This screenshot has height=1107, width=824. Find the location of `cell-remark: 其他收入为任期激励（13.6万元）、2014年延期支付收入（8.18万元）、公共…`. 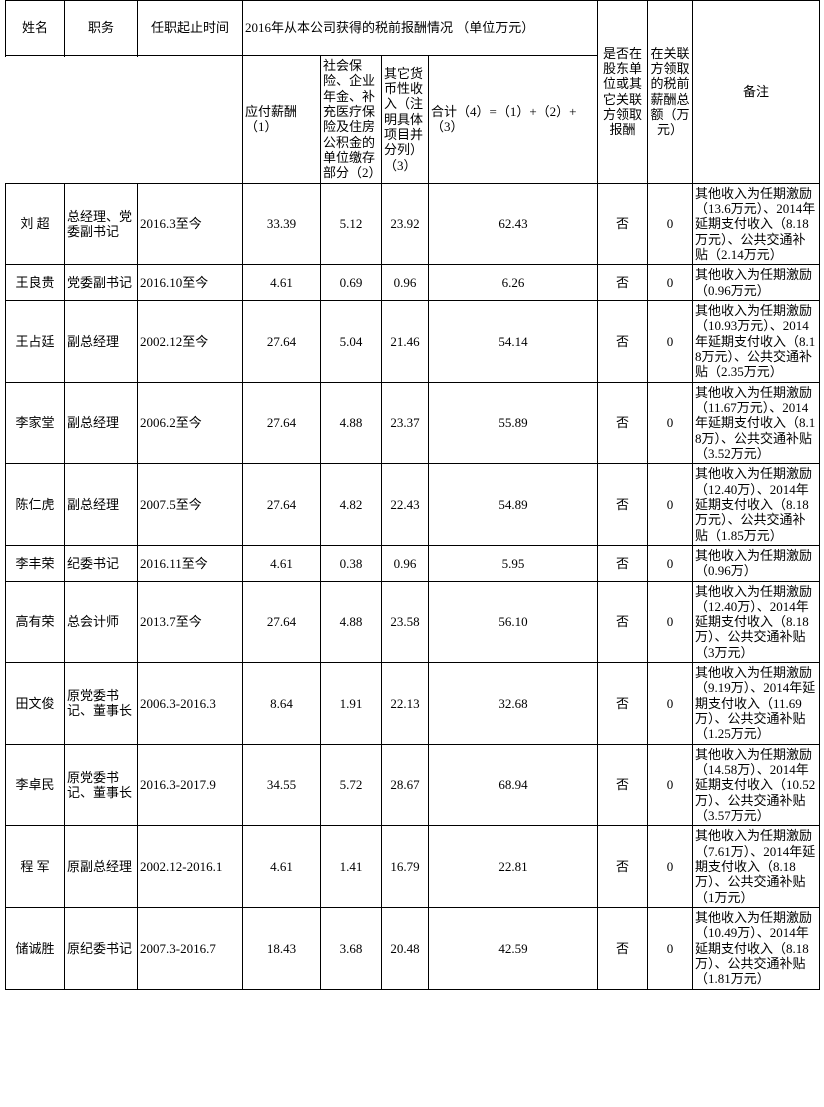

cell-remark: 其他收入为任期激励（13.6万元）、2014年延期支付收入（8.18万元）、公共… is located at coordinates (756, 224).